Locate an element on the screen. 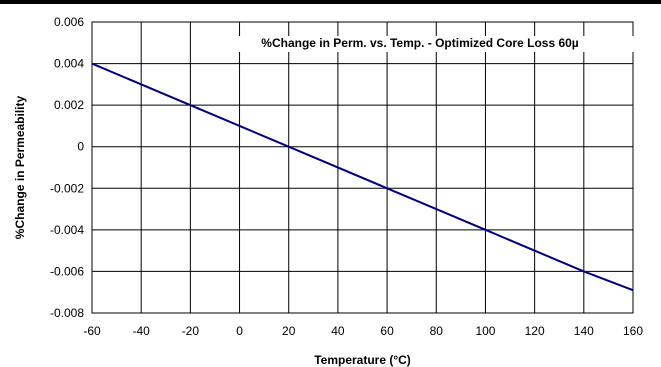  y-tick-label: -0.008 is located at coordinates (67, 313).